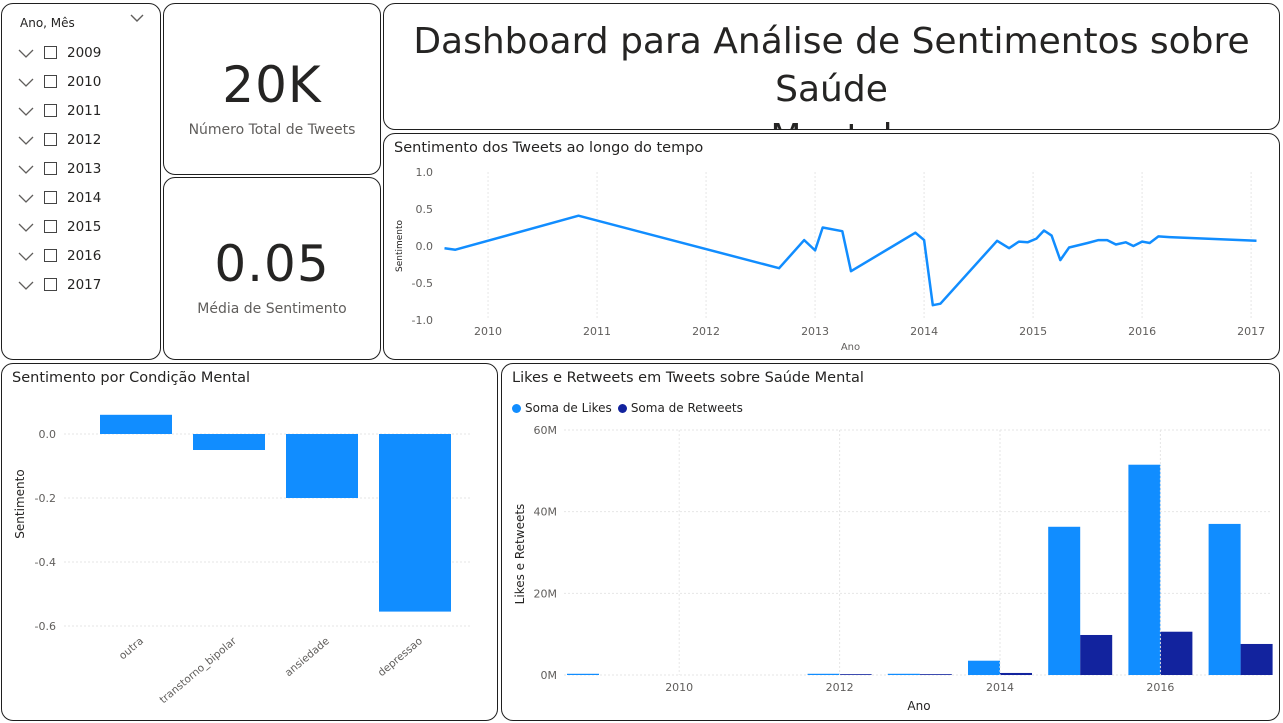 The image size is (1283, 723). I want to click on kpi-card-avg-sentiment: 0.05 Média de Sentimento, so click(272, 268).